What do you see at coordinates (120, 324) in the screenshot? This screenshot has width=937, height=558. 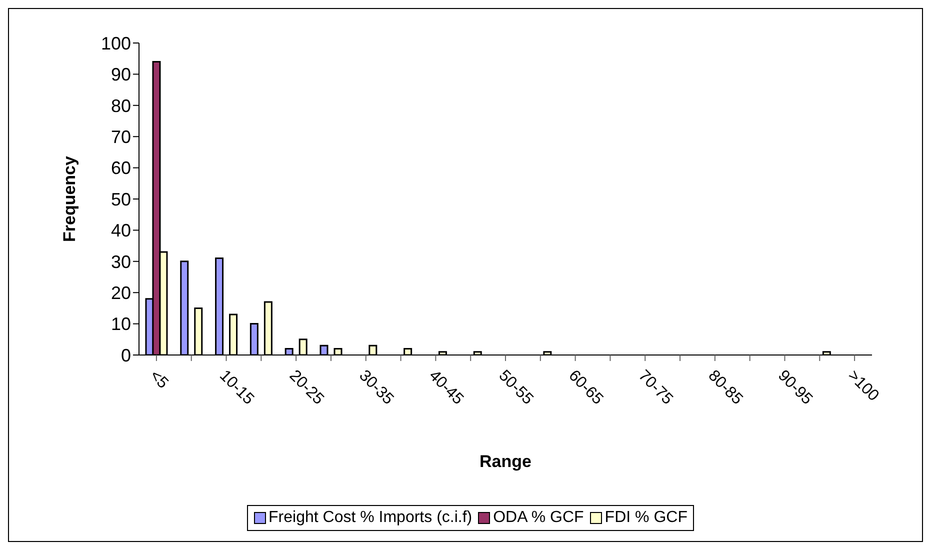 I see `y-tick-label: 10` at bounding box center [120, 324].